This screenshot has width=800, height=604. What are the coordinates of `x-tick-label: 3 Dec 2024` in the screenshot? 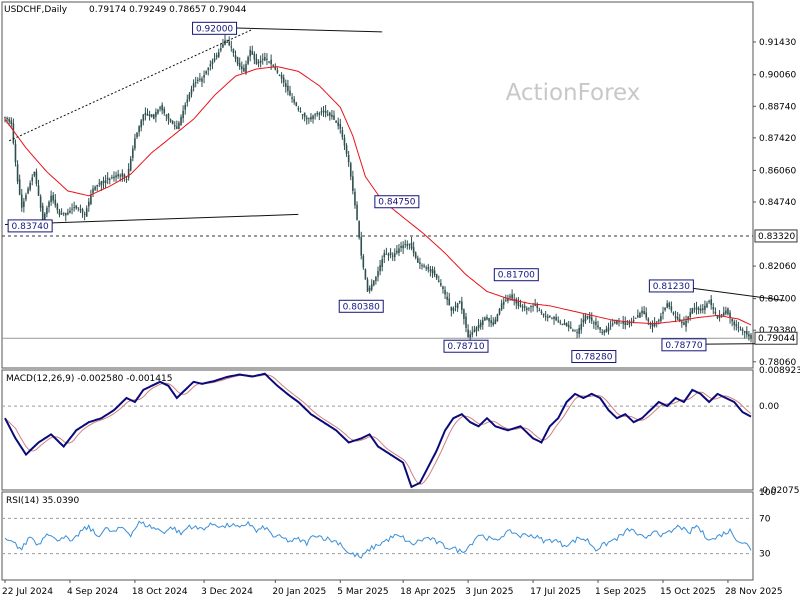 It's located at (227, 592).